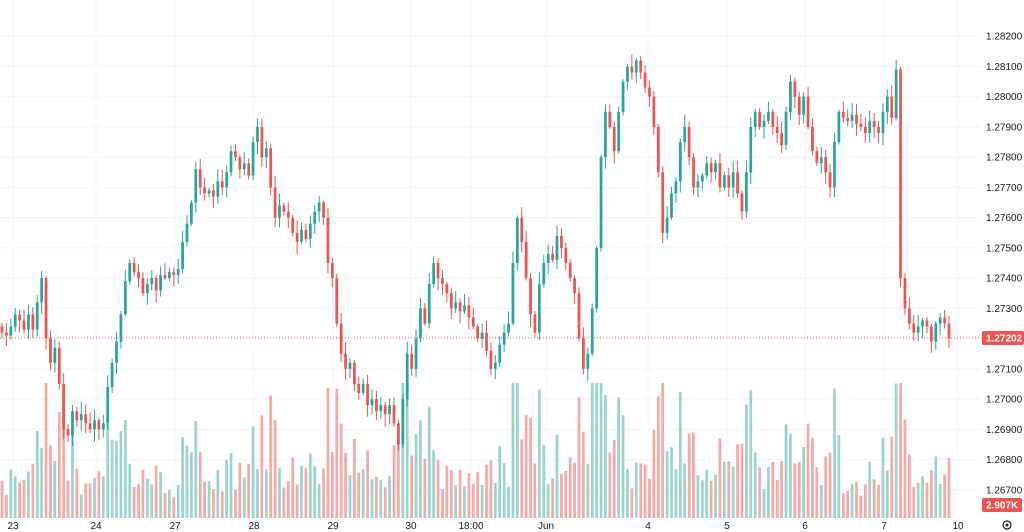 Image resolution: width=1024 pixels, height=532 pixels. I want to click on time-tick-label: 29, so click(333, 526).